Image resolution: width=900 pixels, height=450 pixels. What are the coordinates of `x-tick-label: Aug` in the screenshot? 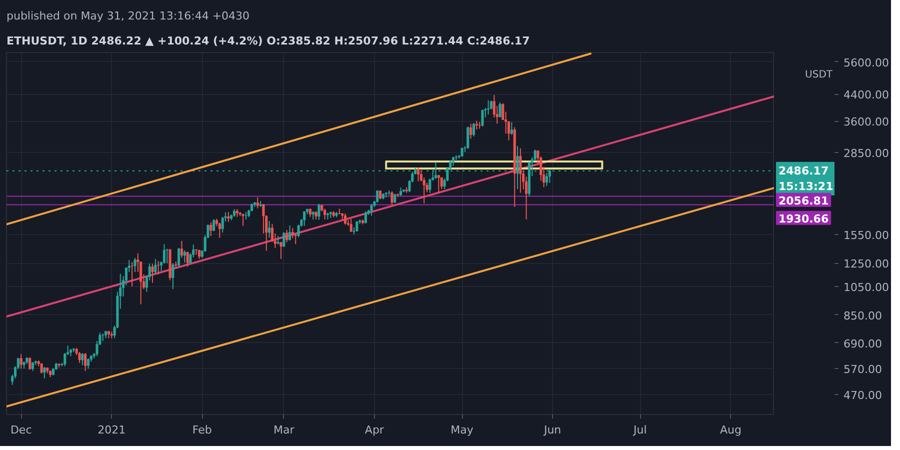 It's located at (731, 430).